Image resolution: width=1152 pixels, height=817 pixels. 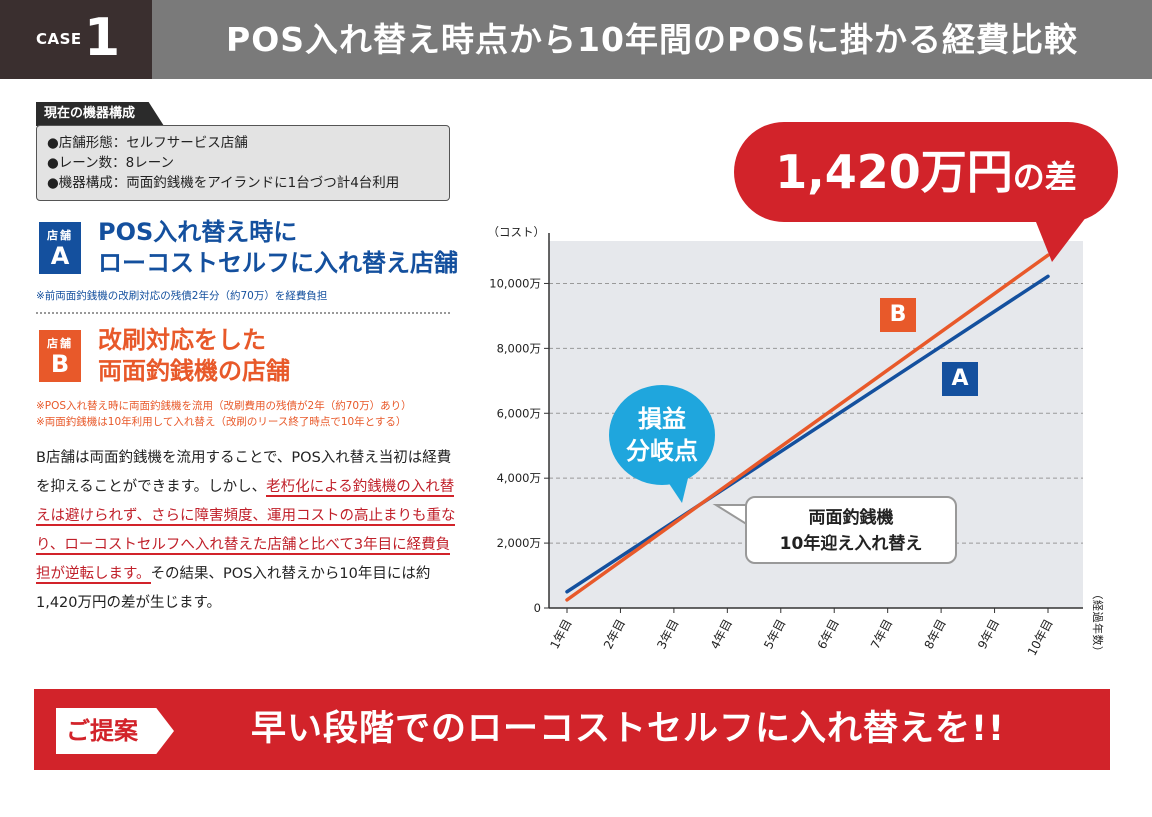 What do you see at coordinates (960, 379) in the screenshot?
I see `series-a-label: A` at bounding box center [960, 379].